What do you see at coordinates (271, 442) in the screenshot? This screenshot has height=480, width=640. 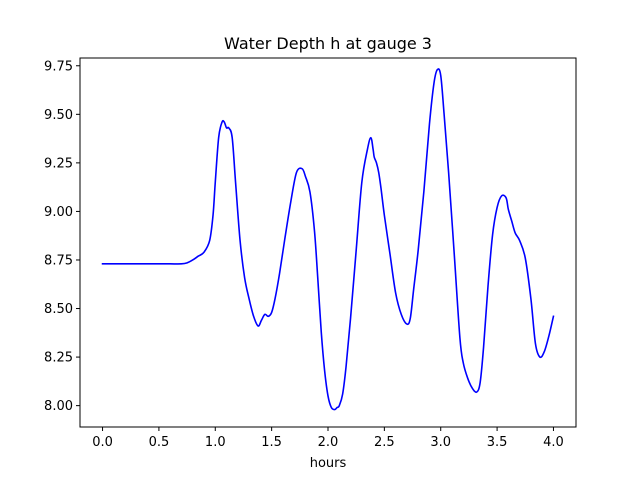 I see `x-tick-label: 1.5` at bounding box center [271, 442].